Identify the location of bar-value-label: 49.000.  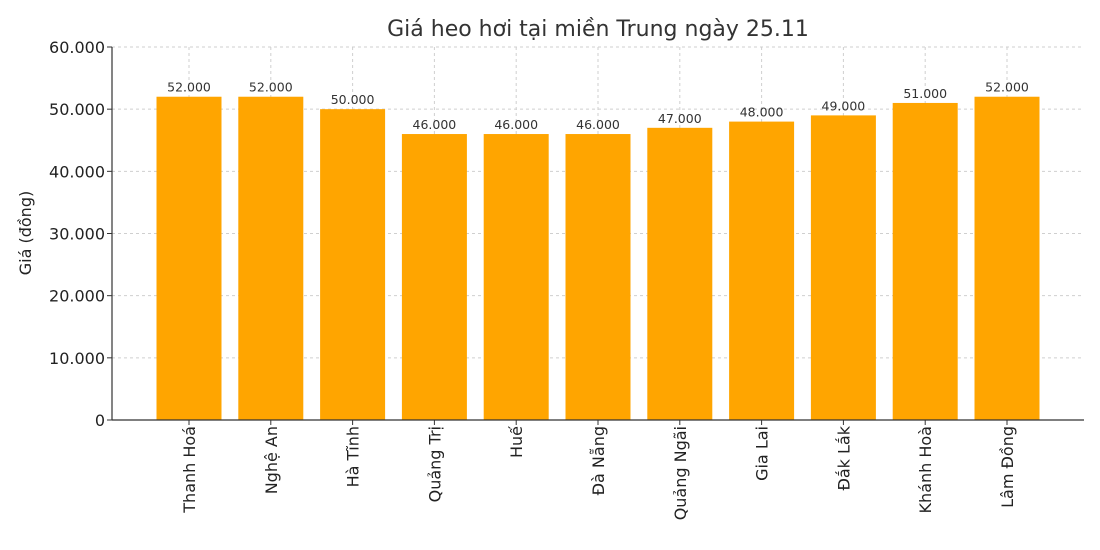
(844, 105).